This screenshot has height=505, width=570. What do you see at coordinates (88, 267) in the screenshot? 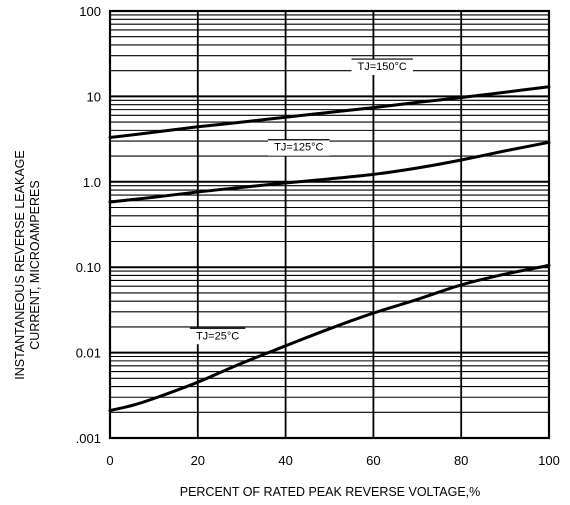
I see `y-tick-label: 0.10` at bounding box center [88, 267].